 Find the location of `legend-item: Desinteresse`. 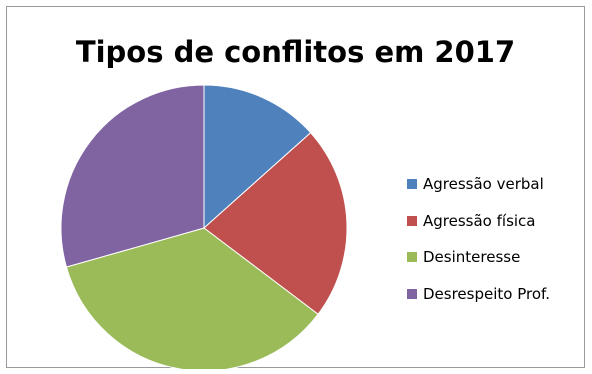

legend-item: Desinteresse is located at coordinates (478, 257).